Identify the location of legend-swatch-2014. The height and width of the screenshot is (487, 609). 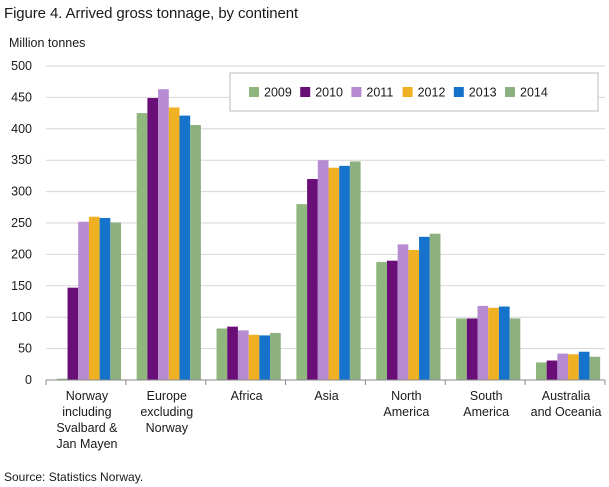
(510, 92).